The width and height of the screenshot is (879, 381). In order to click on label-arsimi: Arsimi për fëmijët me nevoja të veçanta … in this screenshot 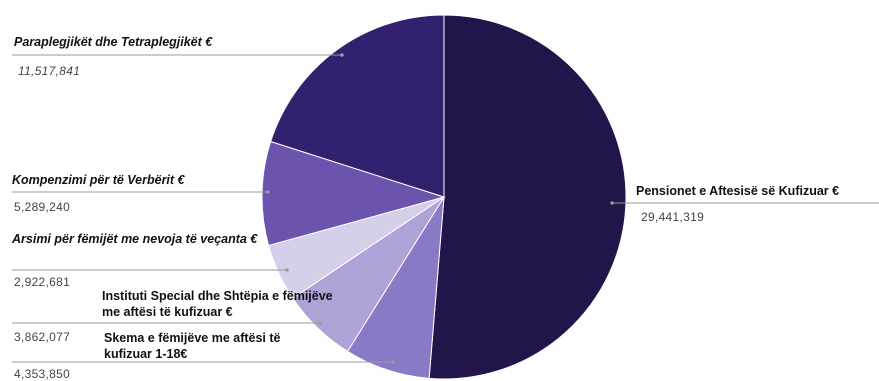, I will do `click(135, 239)`.